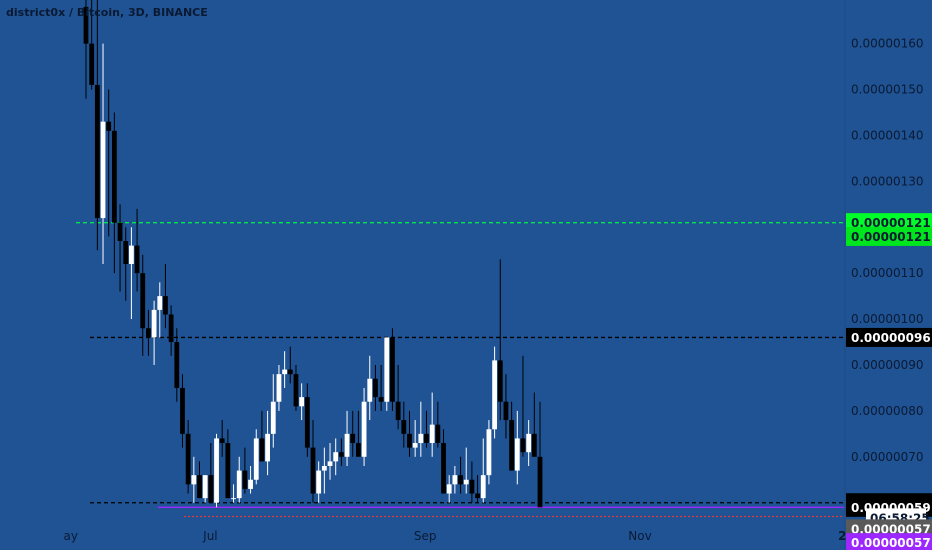  Describe the element at coordinates (498, 536) in the screenshot. I see `time-axis: ayJulSepNov2020MarMayJulSe` at that location.